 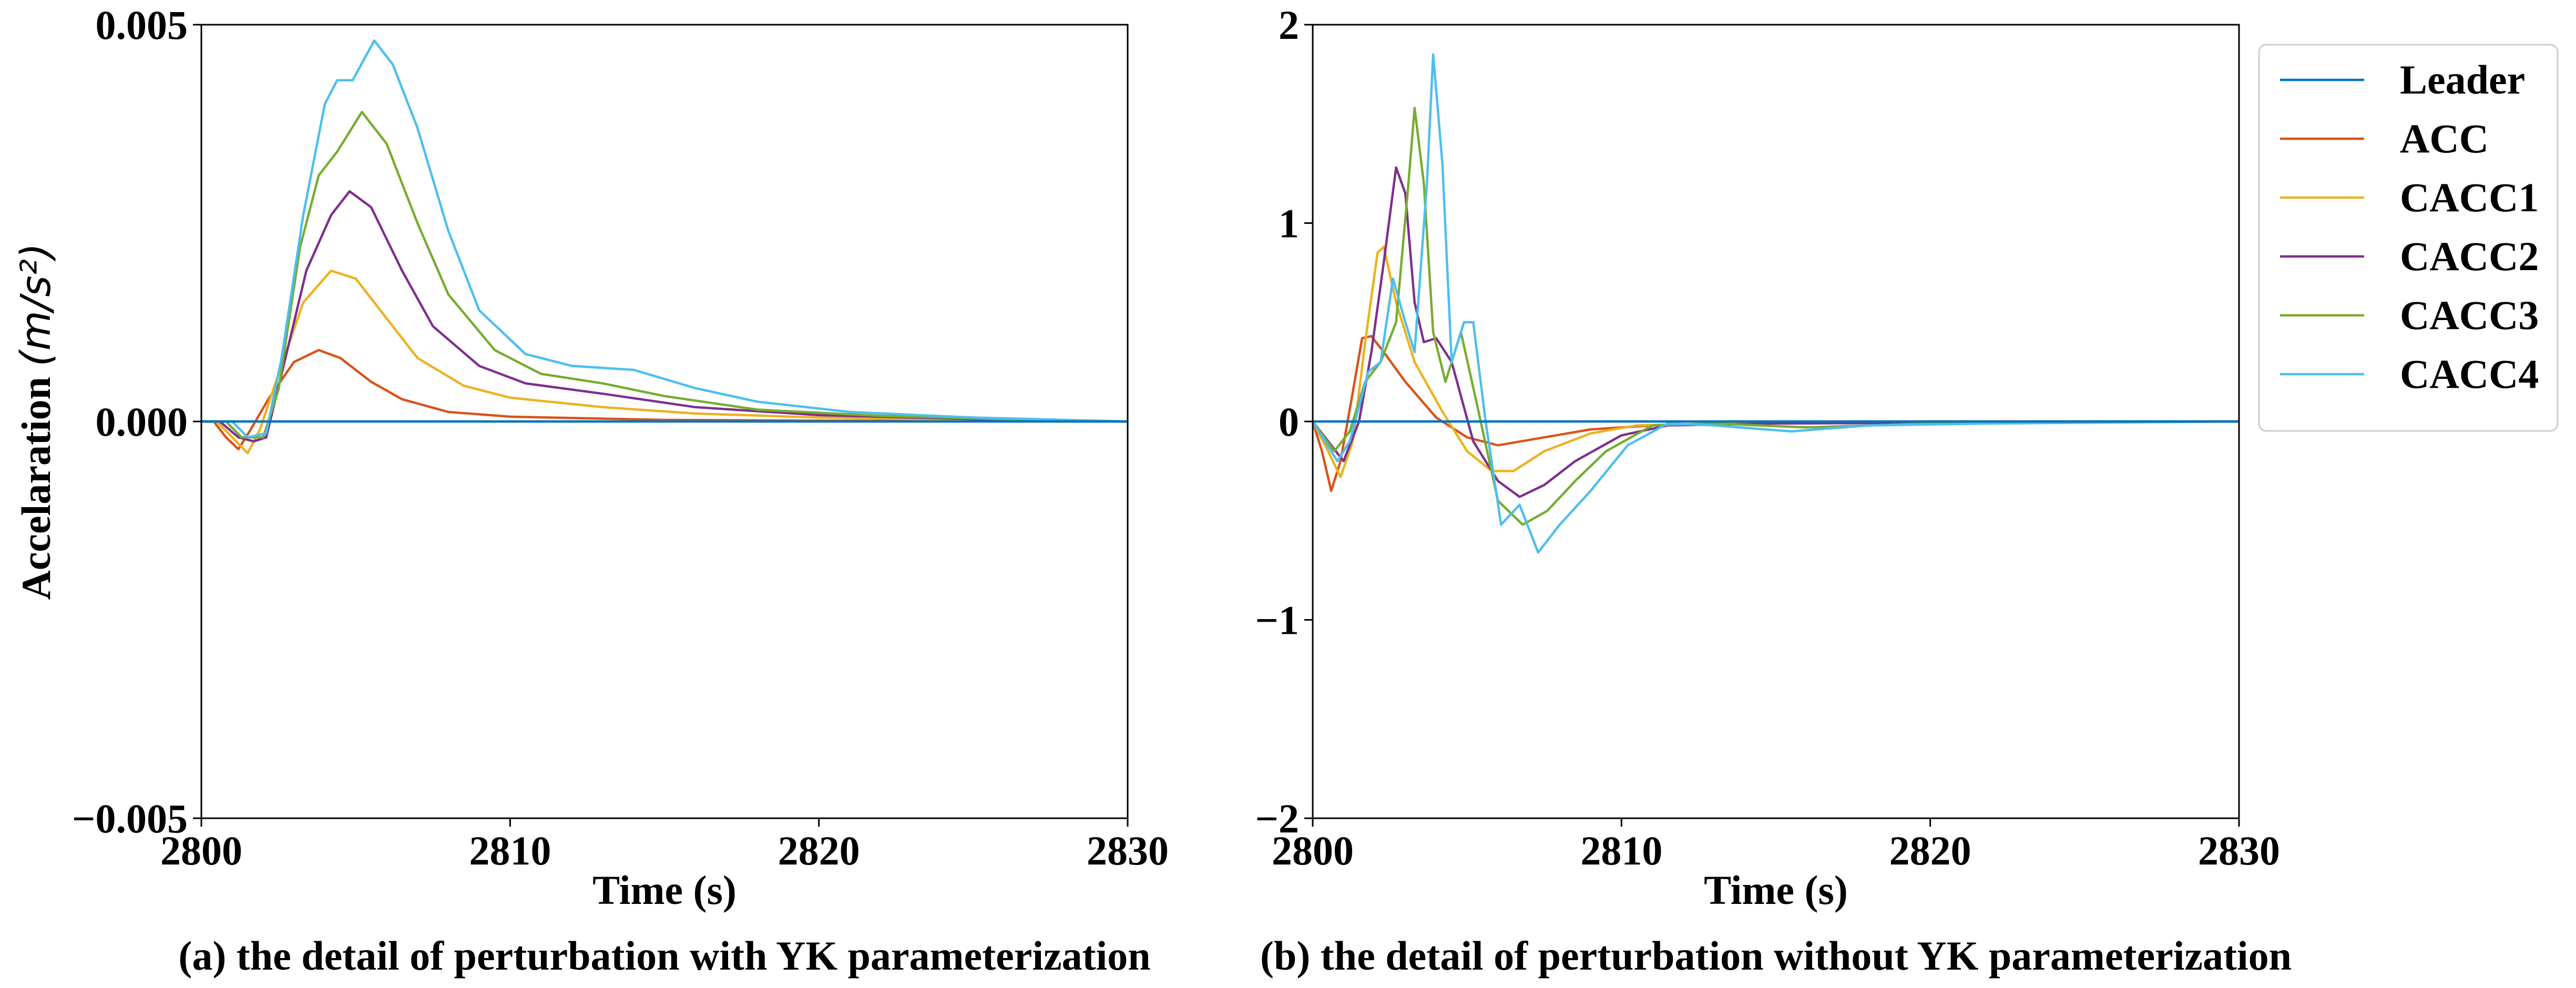 I want to click on panel-a-ytick-label: 0.000, so click(x=142, y=422).